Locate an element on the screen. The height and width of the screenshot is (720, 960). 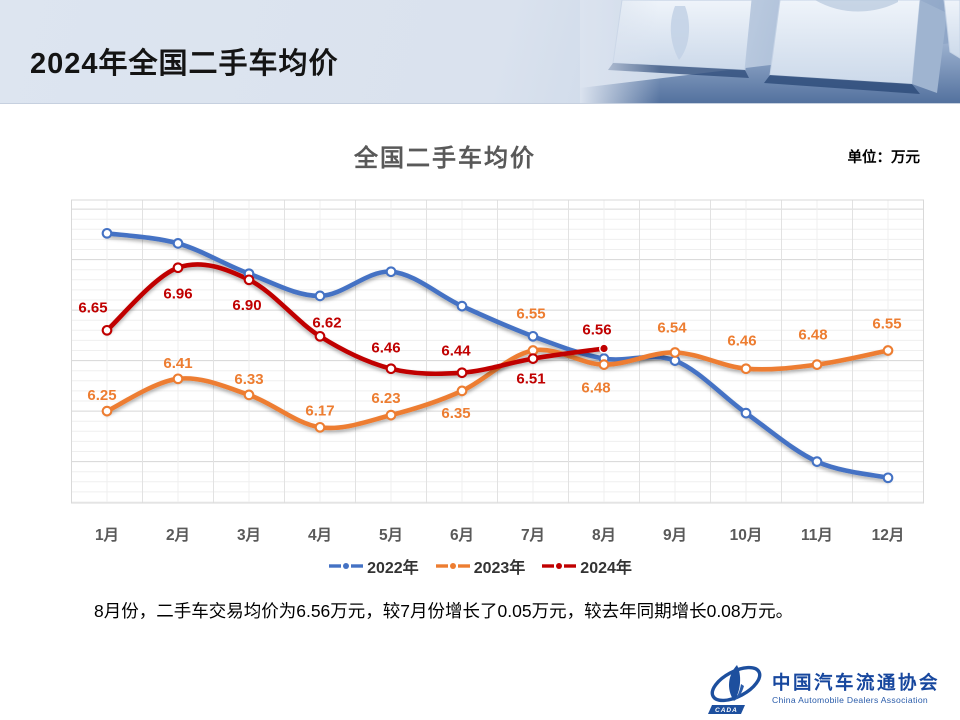
unit-label: 单位：万元 is located at coordinates (884, 158).